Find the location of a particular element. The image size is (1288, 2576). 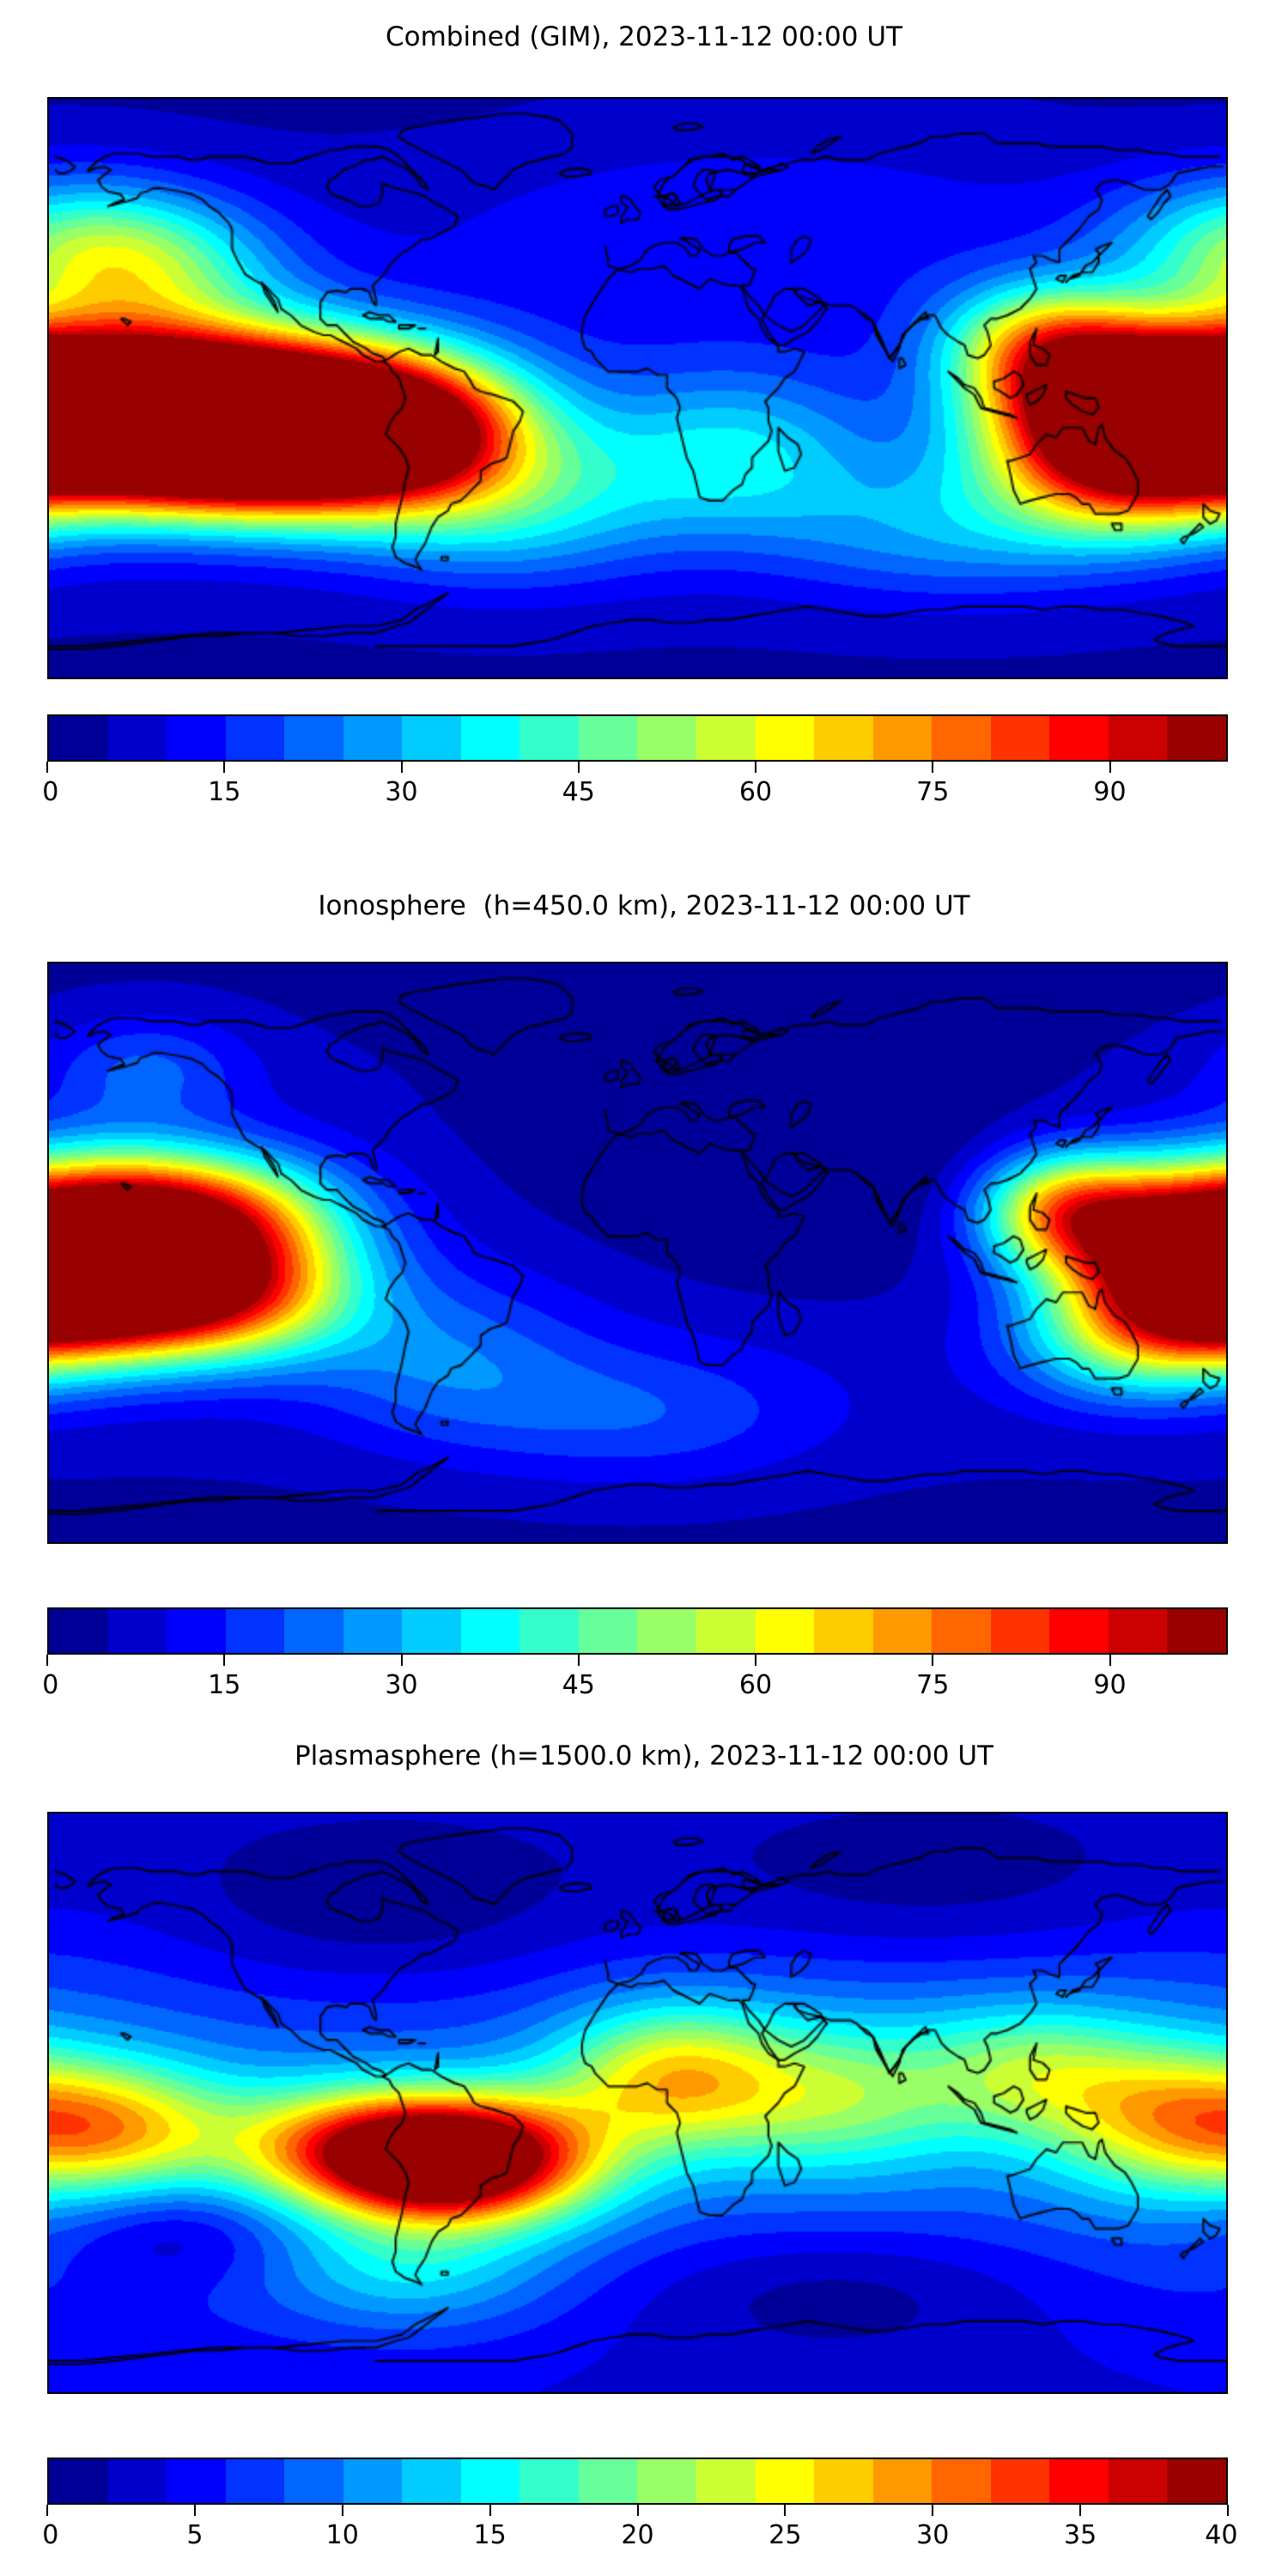

colorbar-tick-label: 0 is located at coordinates (50, 2535).